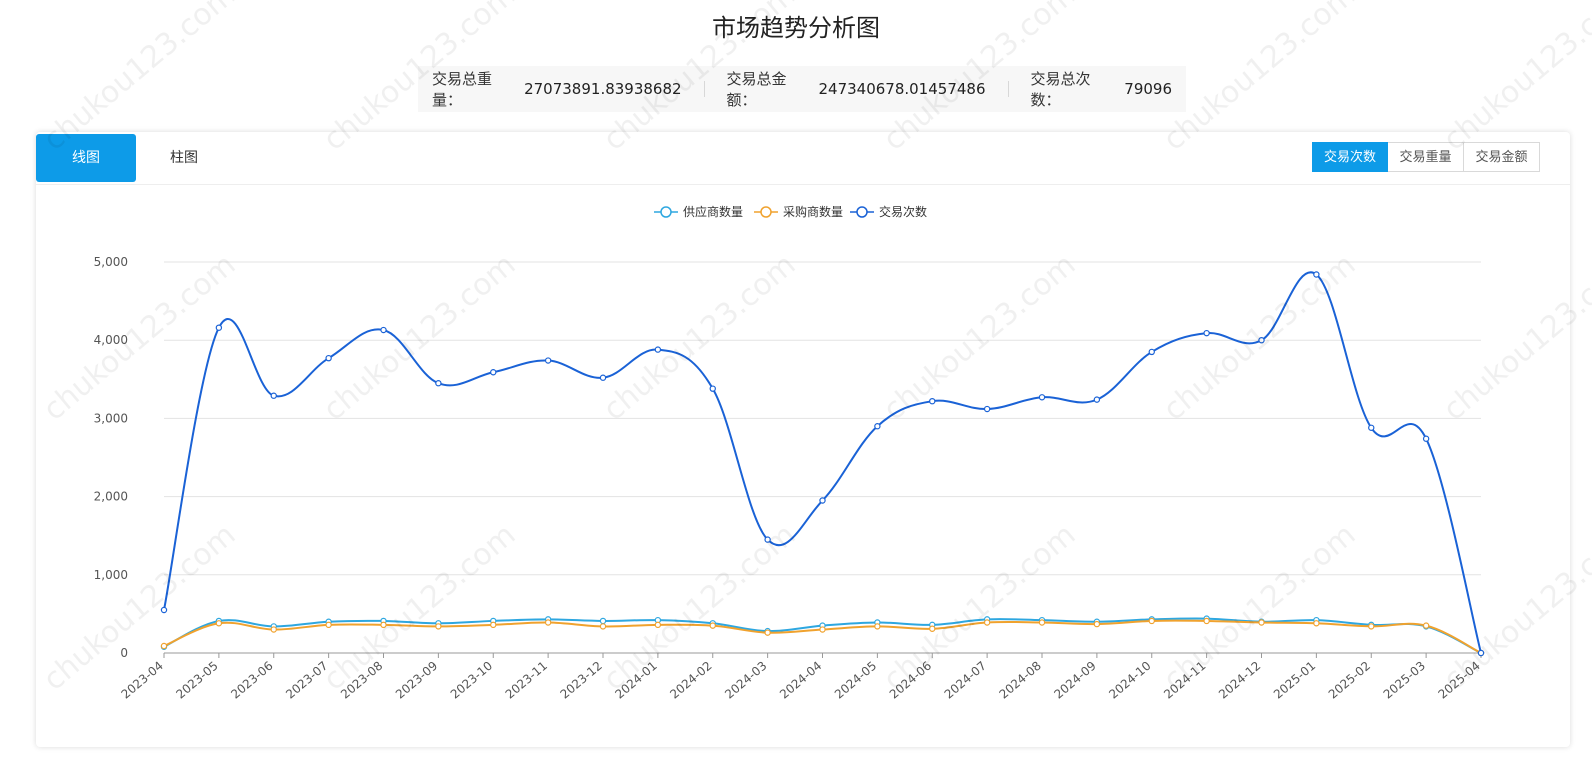  Describe the element at coordinates (803, 158) in the screenshot. I see `chart-type-tabs: 线图 柱图 交易次数 交易重量 交易金额` at that location.